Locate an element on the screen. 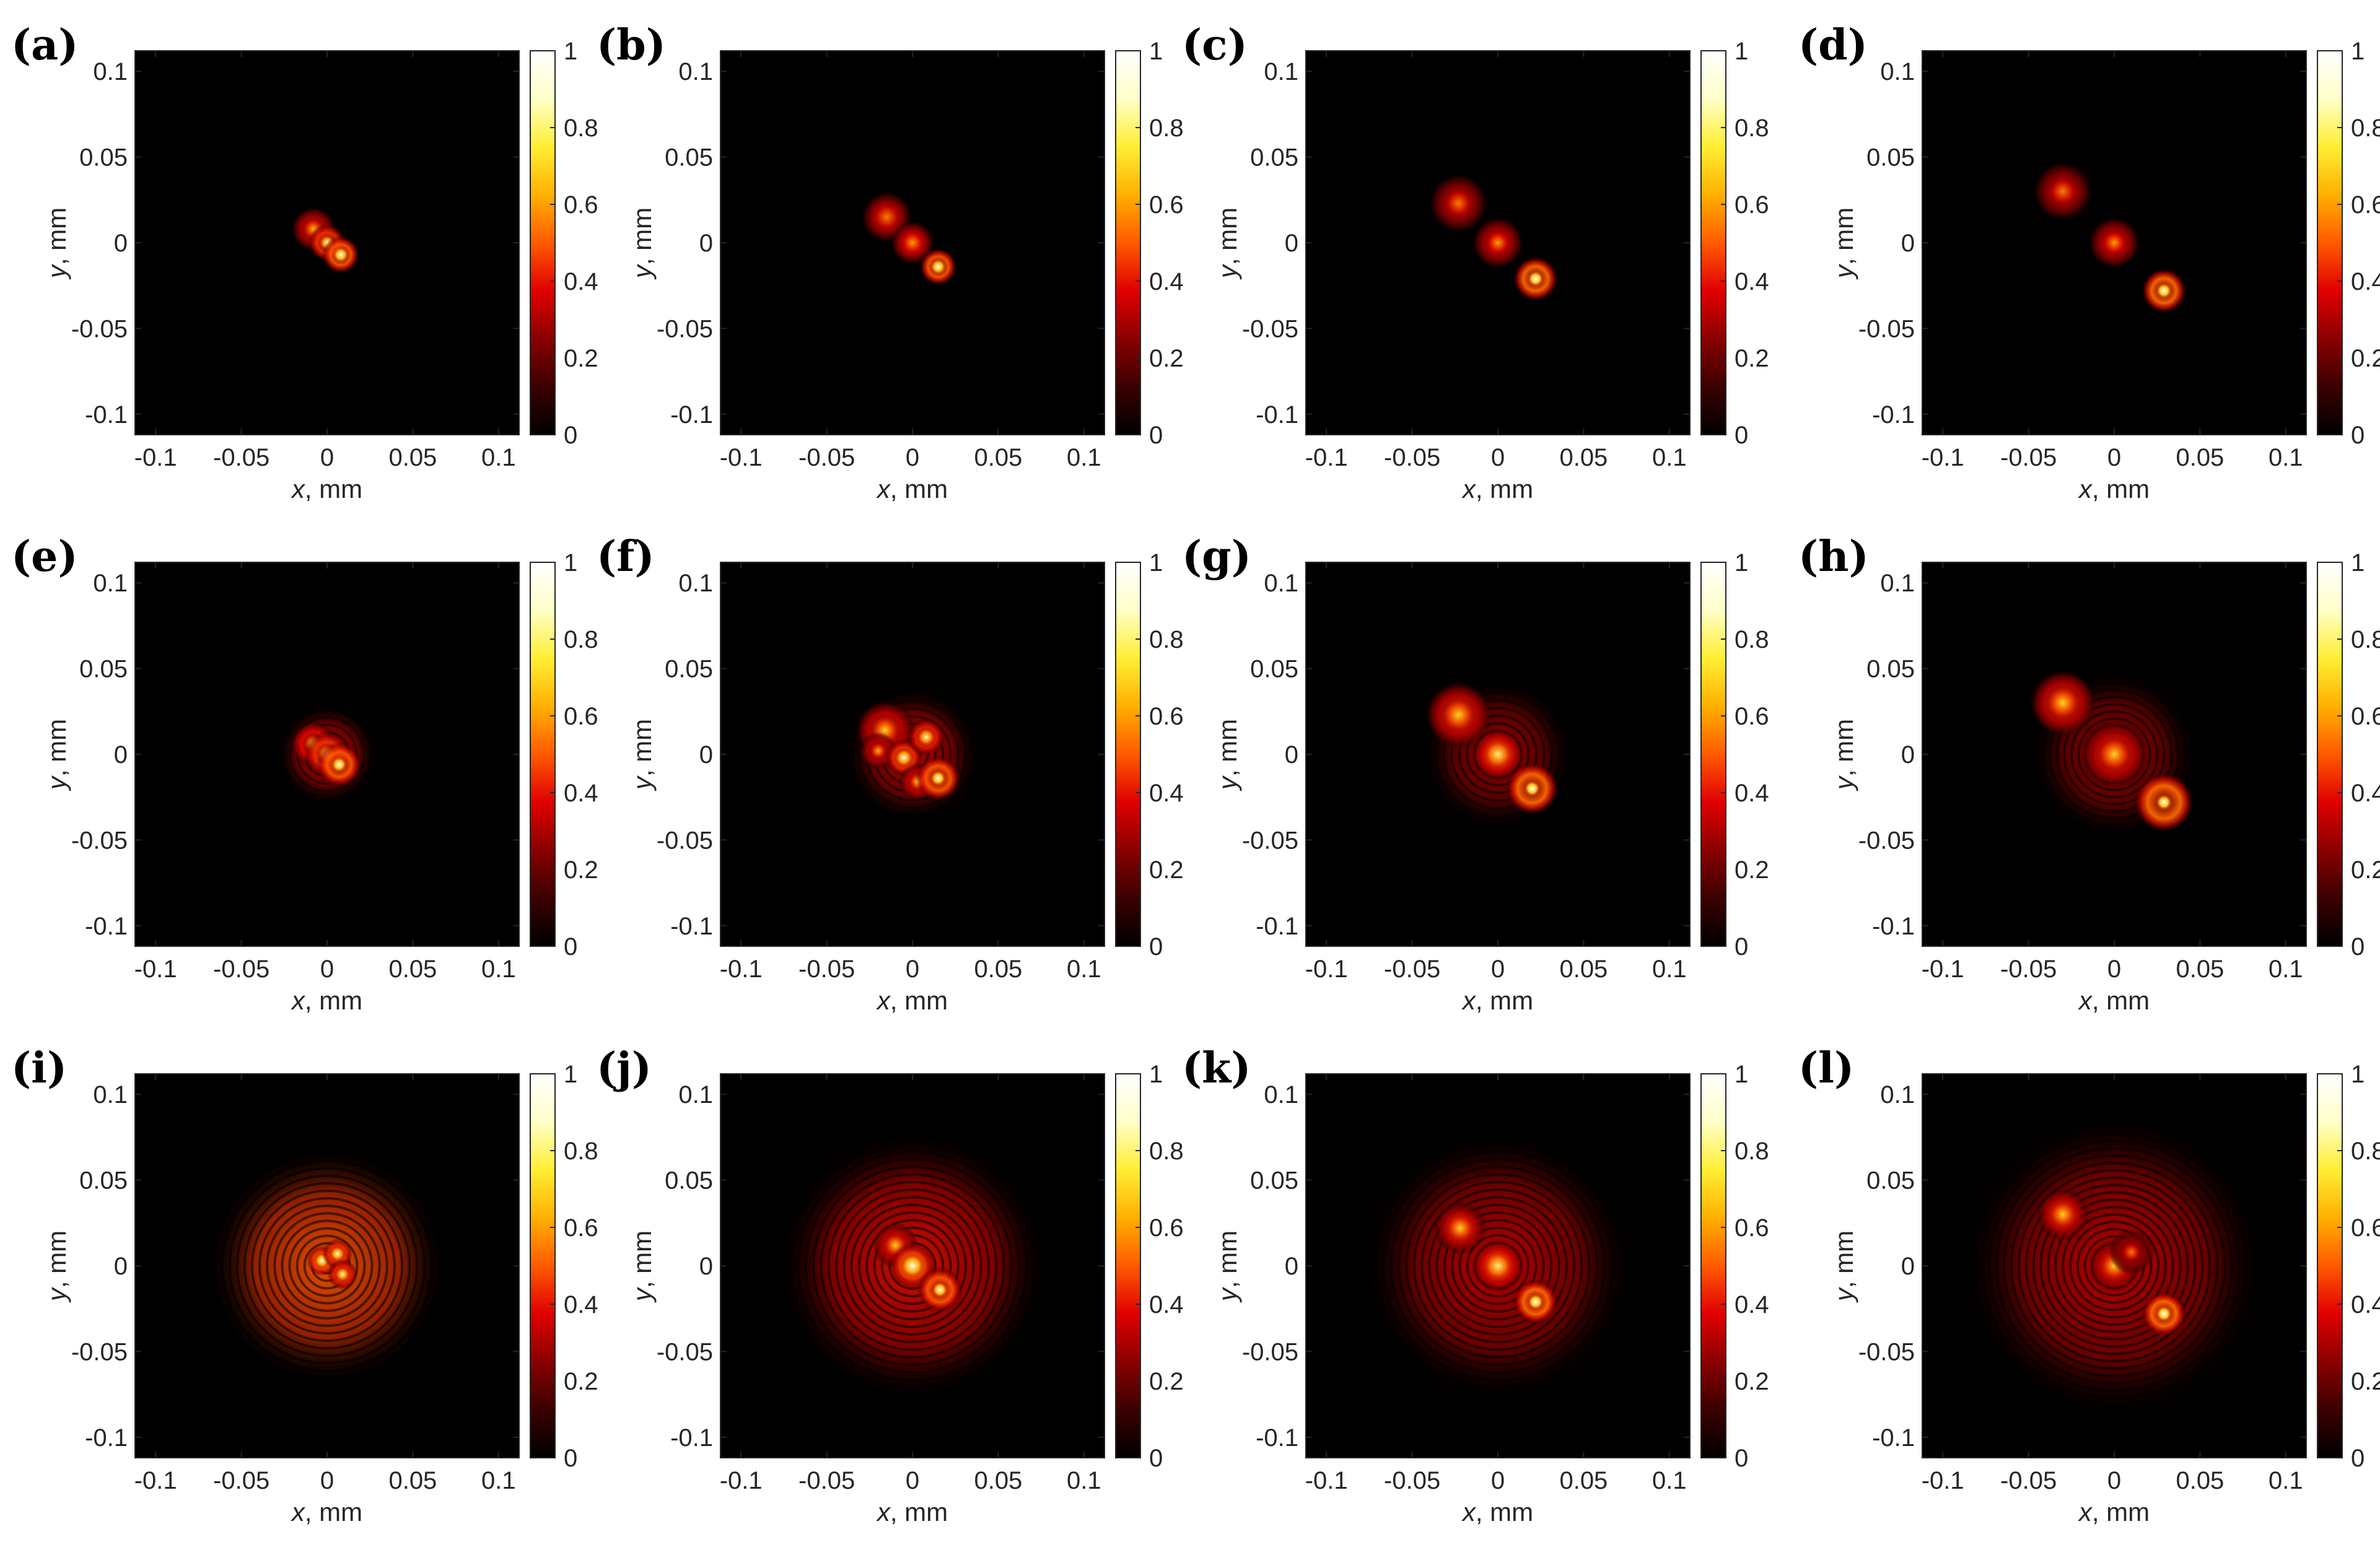 Image resolution: width=2380 pixels, height=1542 pixels. x-axis-unit: , mm is located at coordinates (333, 489).